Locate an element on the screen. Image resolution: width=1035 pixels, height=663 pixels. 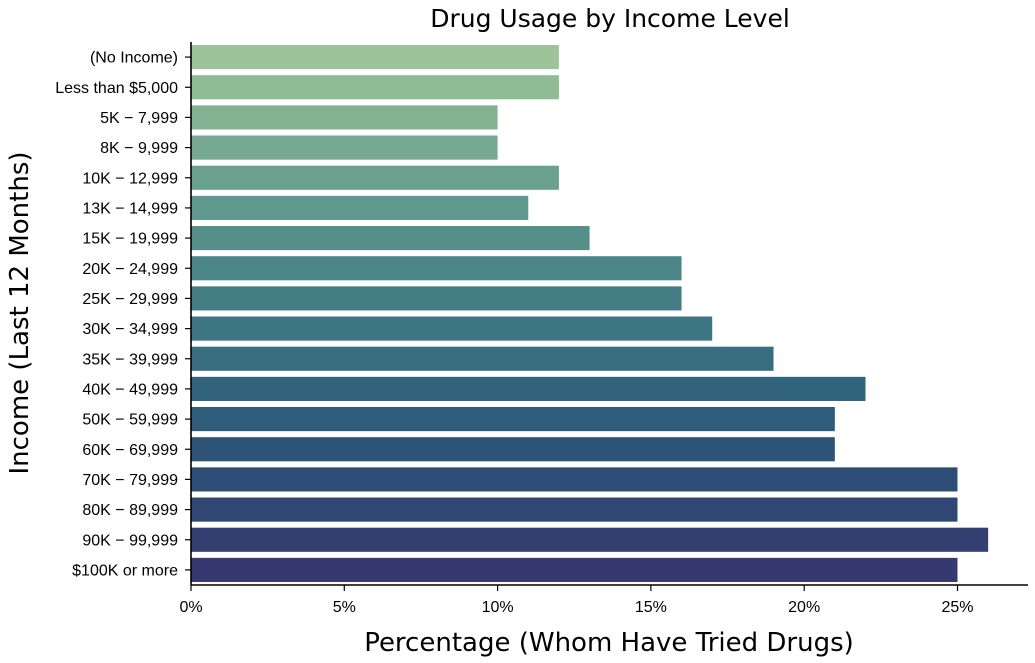
category-label: 20K − 24,999 is located at coordinates (130, 269).